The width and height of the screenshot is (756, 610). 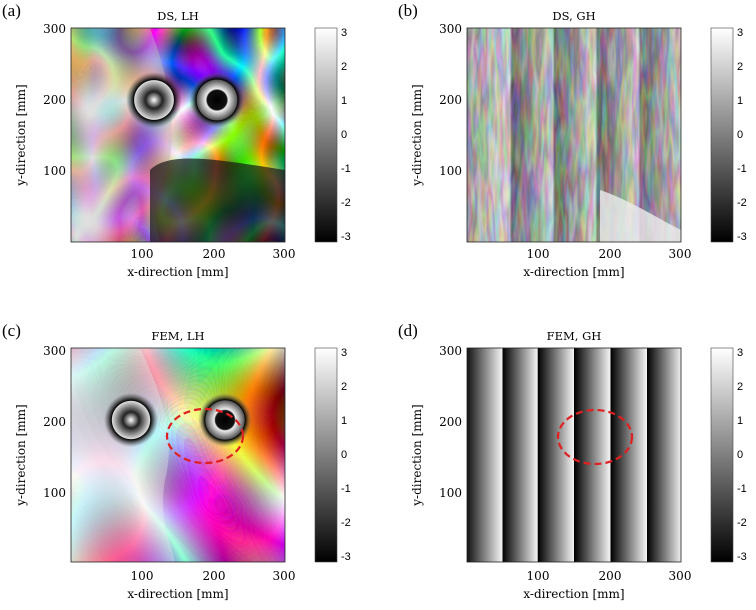 I want to click on plot-title: DS, LH, so click(x=178, y=16).